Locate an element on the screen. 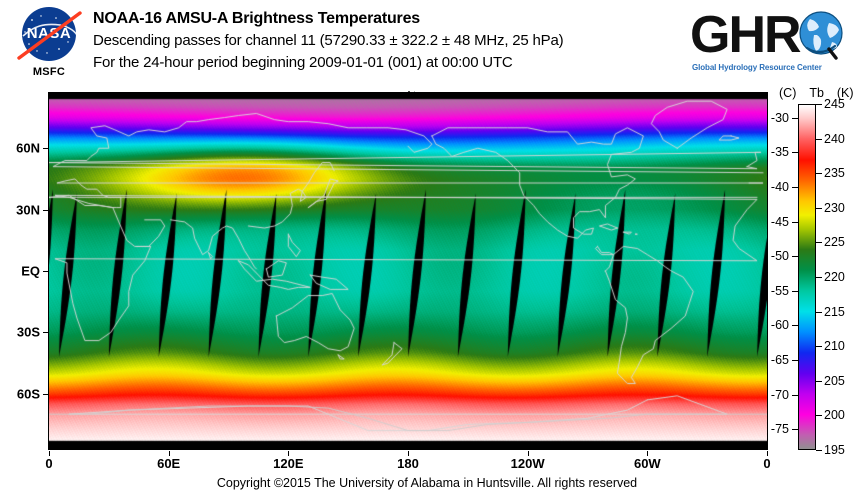 This screenshot has height=502, width=854. colorbar-celsius-label-8: -70 is located at coordinates (779, 394).